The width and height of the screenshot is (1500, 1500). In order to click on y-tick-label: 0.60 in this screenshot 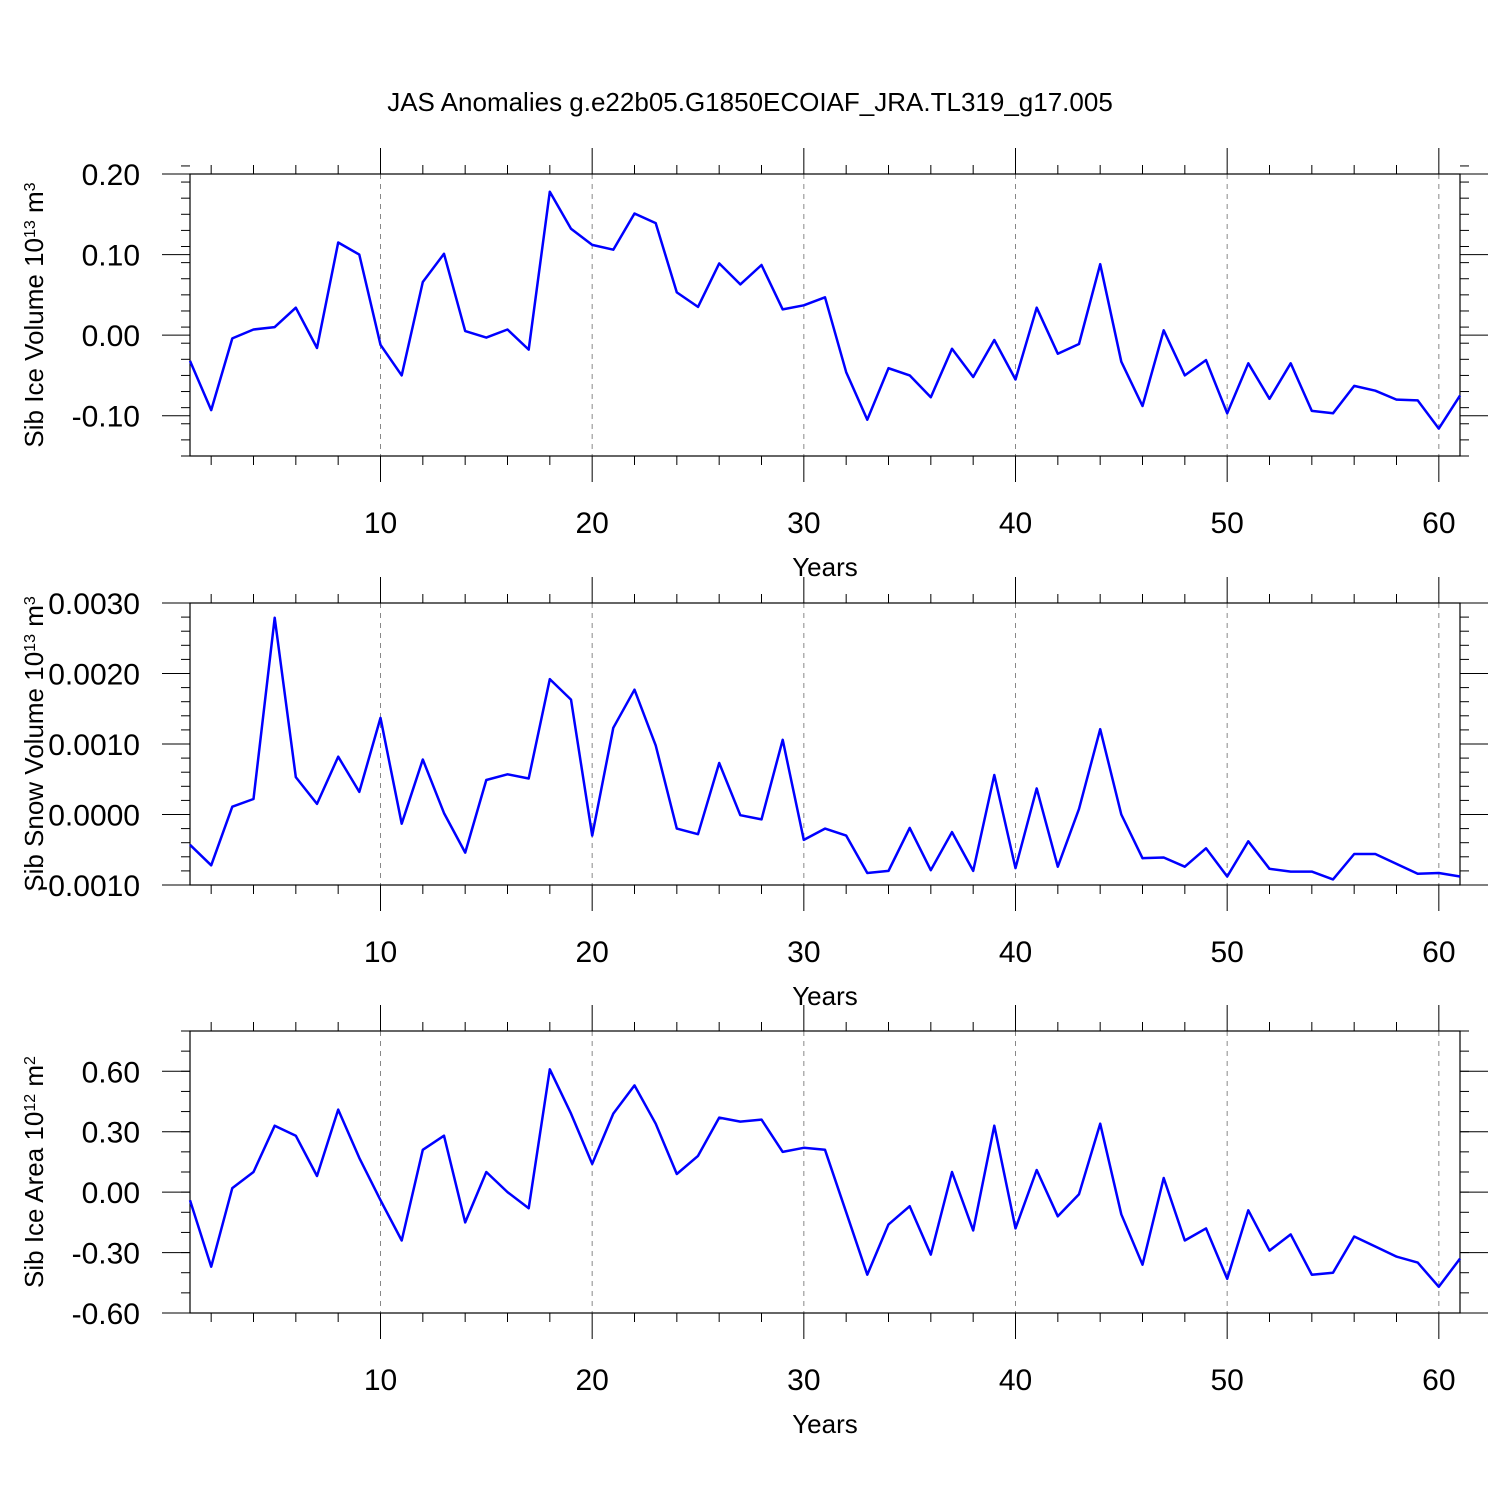, I will do `click(111, 1072)`.